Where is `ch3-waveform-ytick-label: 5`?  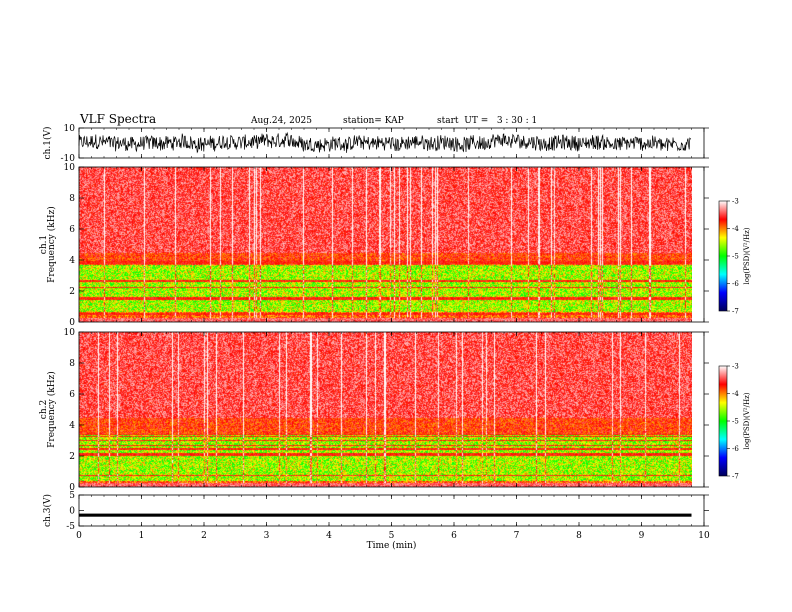 ch3-waveform-ytick-label: 5 is located at coordinates (72, 496).